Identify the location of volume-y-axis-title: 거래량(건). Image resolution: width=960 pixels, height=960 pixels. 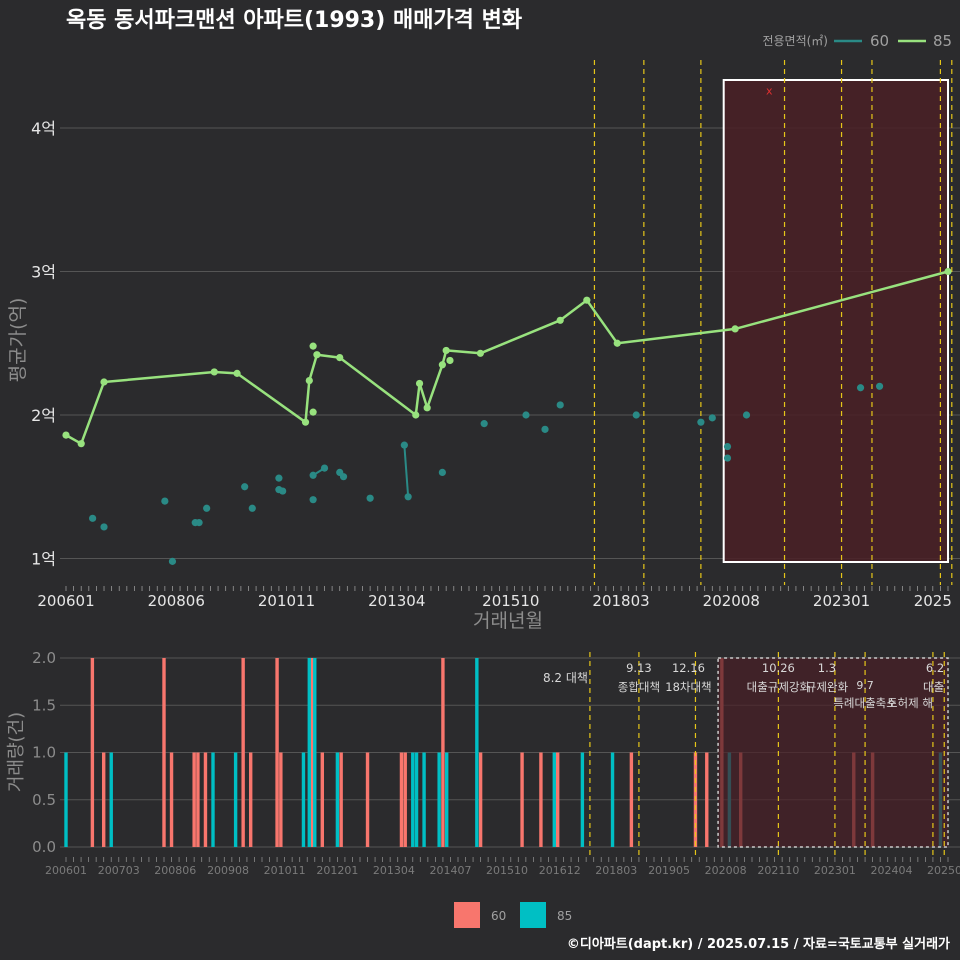
(16, 752).